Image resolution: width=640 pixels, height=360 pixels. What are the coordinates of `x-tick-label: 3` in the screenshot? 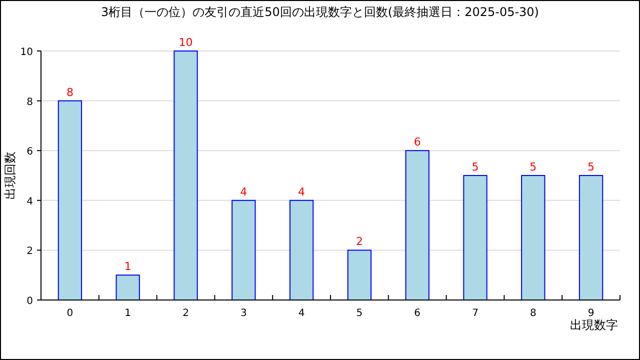 It's located at (243, 313).